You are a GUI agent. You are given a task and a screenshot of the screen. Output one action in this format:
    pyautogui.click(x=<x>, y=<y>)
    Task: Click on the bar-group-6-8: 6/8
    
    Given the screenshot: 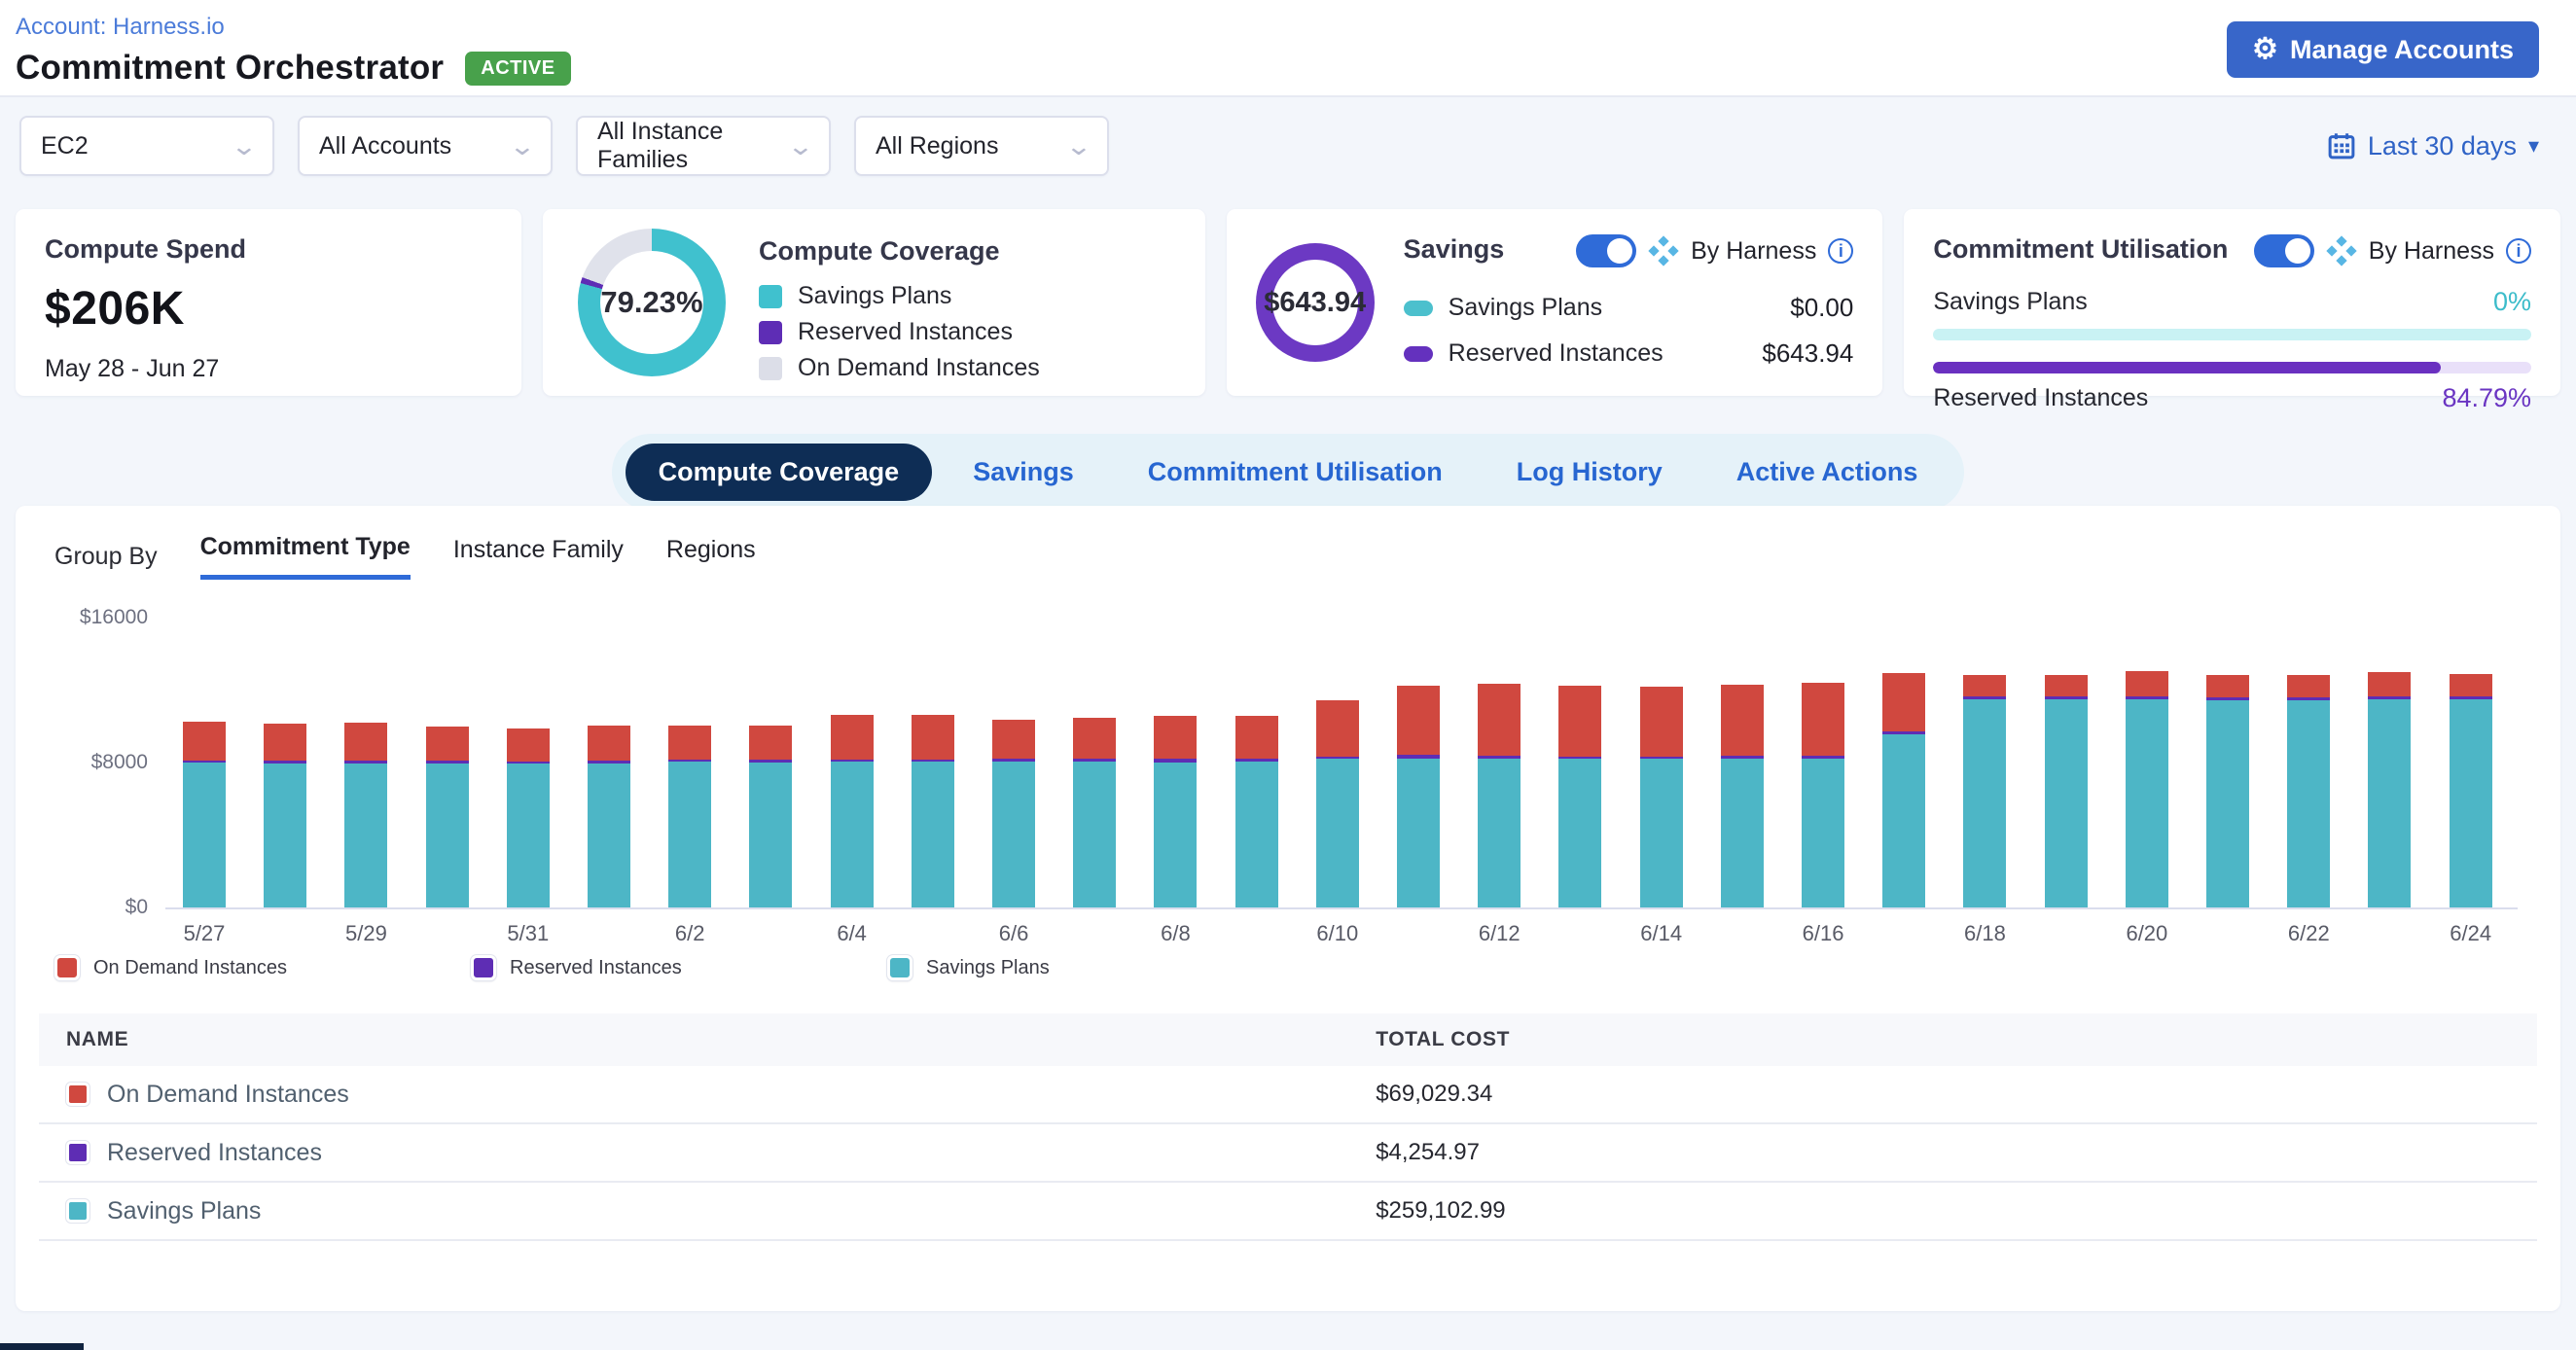 What is the action you would take?
    pyautogui.click(x=1176, y=781)
    